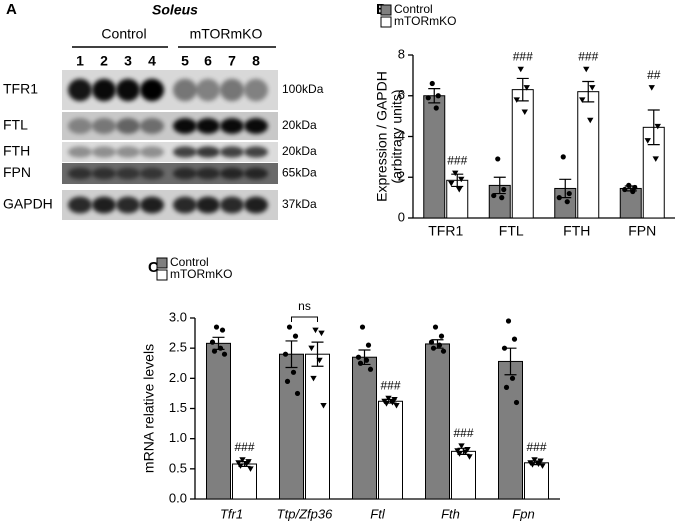  What do you see at coordinates (425, 21) in the screenshot?
I see `legend-label: mTORmKO` at bounding box center [425, 21].